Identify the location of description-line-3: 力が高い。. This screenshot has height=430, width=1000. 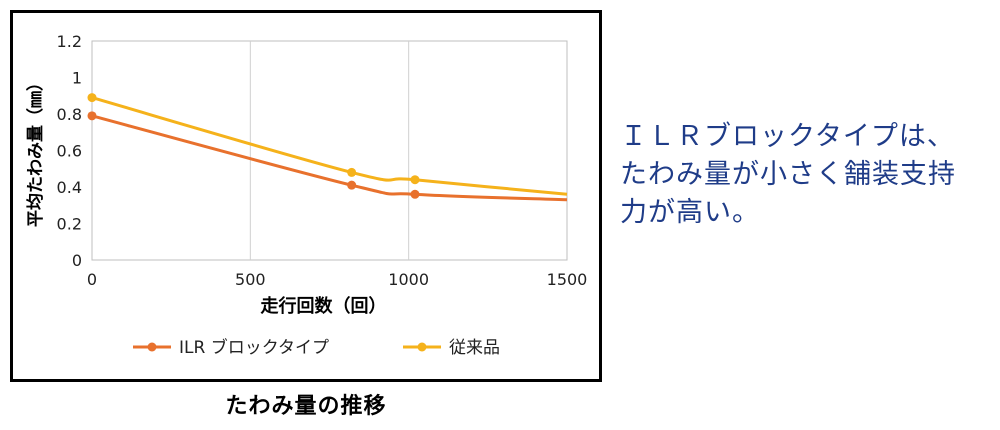
(690, 212).